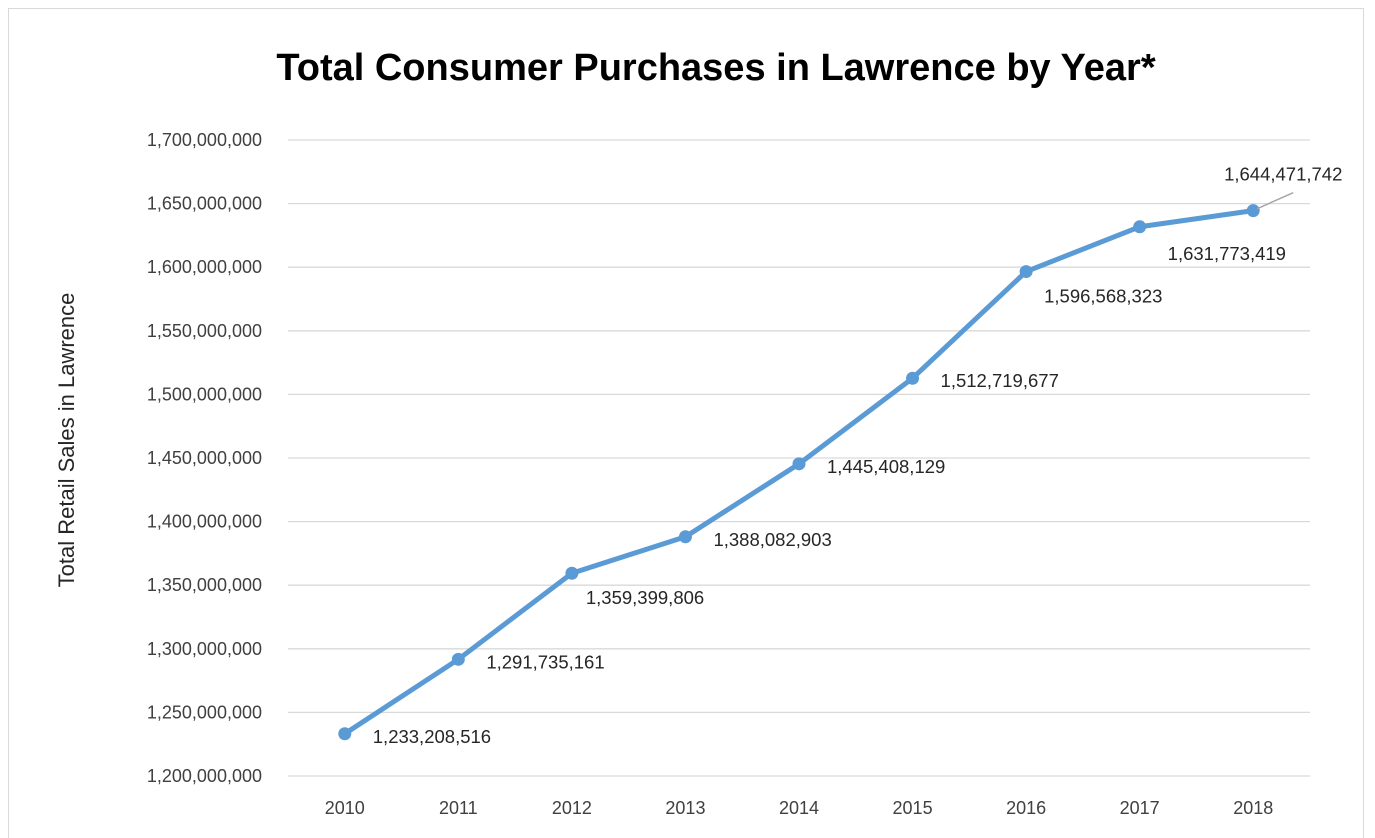 Image resolution: width=1375 pixels, height=838 pixels. I want to click on x-tick-label: 2014, so click(799, 808).